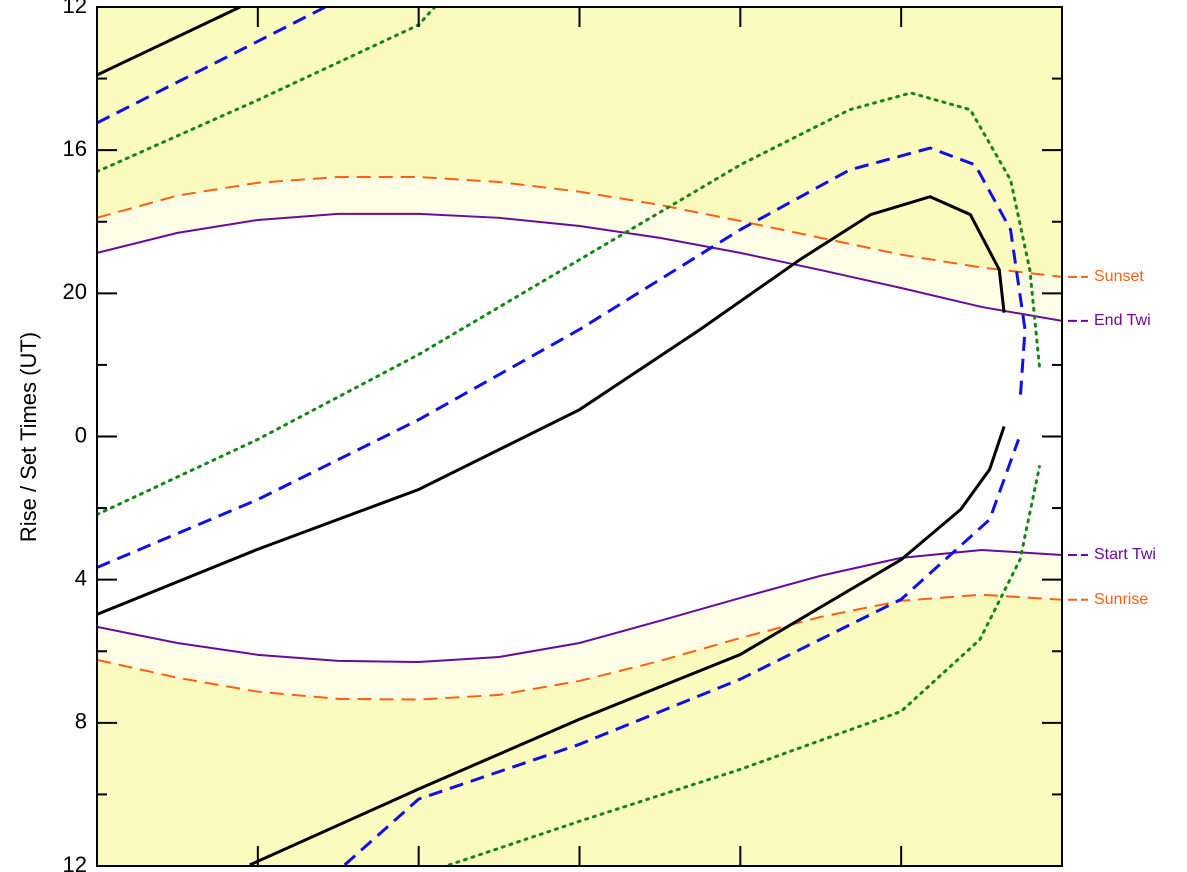 This screenshot has height=872, width=1187. I want to click on legend-label: Sunset, so click(1119, 276).